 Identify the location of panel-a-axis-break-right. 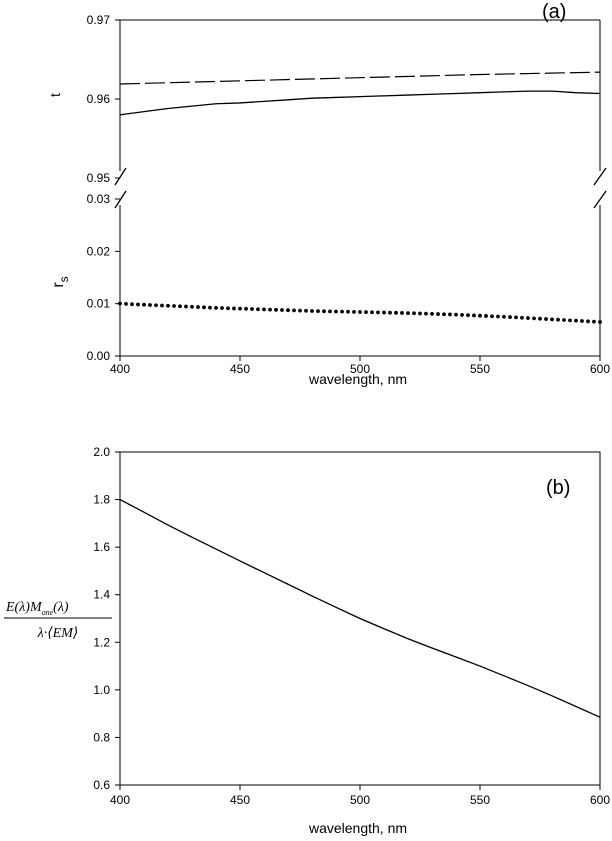
(600, 188).